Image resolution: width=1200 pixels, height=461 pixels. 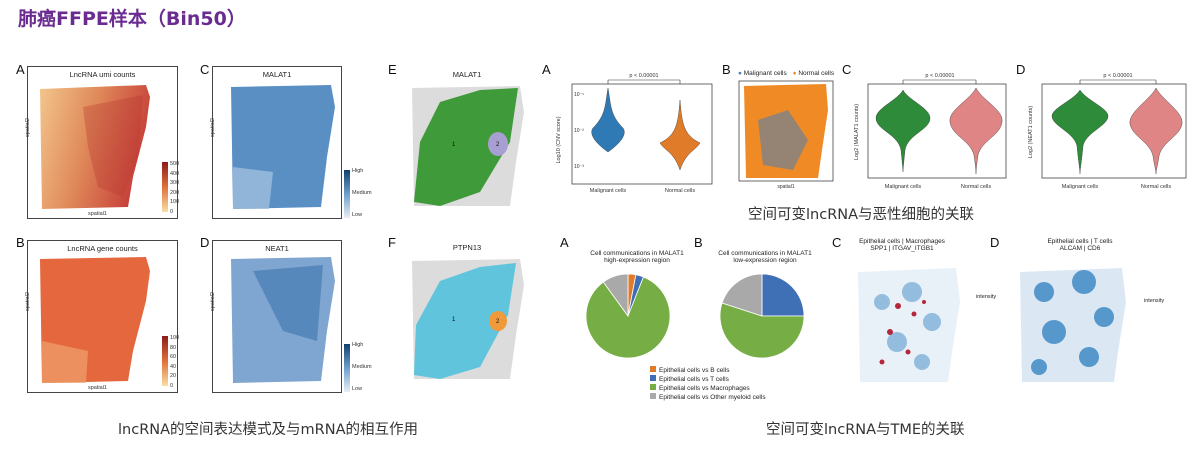 What do you see at coordinates (708, 370) in the screenshot?
I see `pie-legend-item-0: Epithelial cells vs B cells` at bounding box center [708, 370].